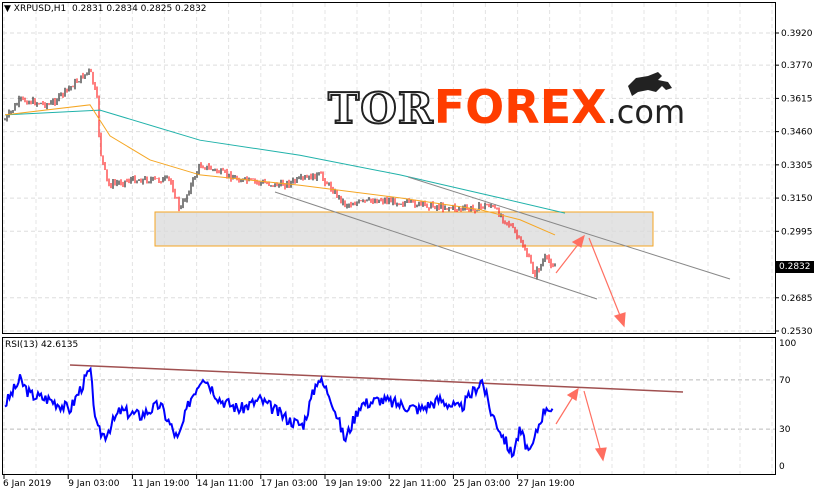 This screenshot has width=815, height=494. I want to click on time-tick-label: 9 Jan 03:00, so click(94, 484).